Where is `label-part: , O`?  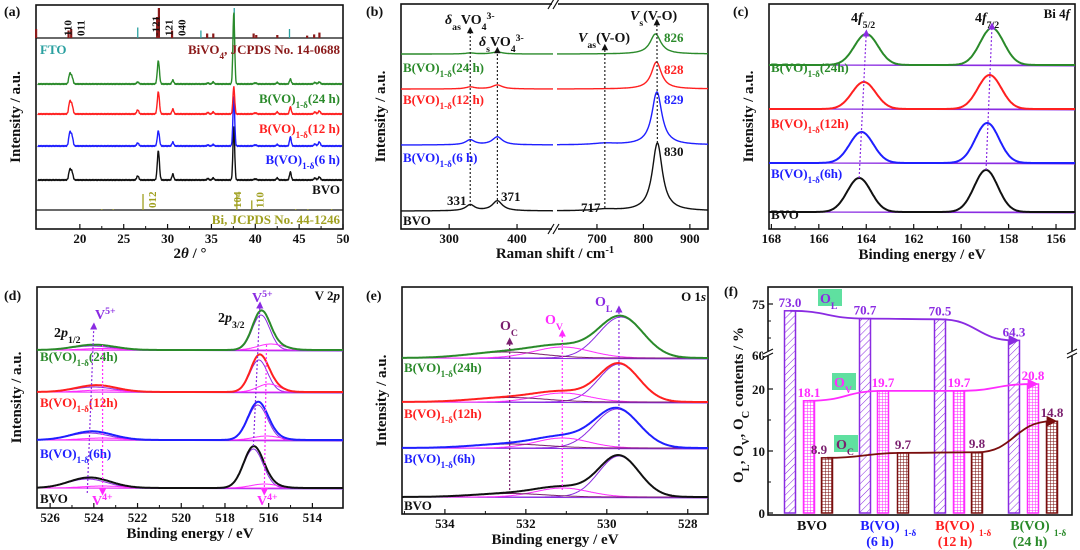 label-part: , O is located at coordinates (739, 454).